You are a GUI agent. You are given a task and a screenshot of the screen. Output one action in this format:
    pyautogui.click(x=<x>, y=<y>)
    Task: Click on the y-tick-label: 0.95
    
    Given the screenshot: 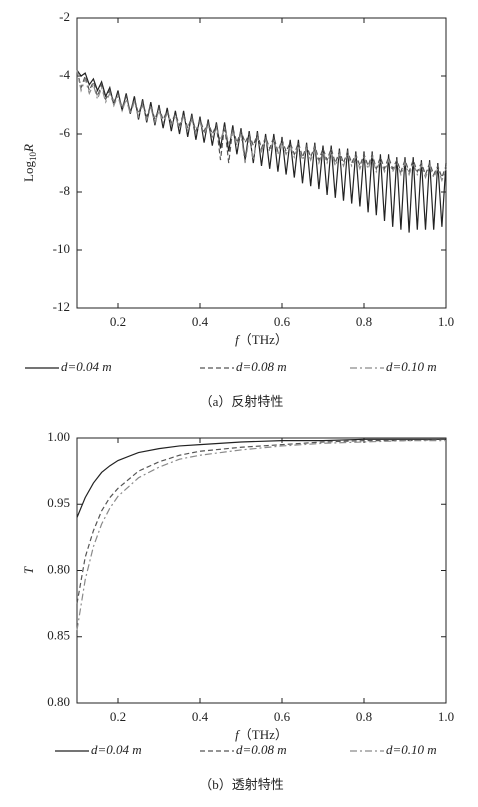 What is the action you would take?
    pyautogui.click(x=58, y=502)
    